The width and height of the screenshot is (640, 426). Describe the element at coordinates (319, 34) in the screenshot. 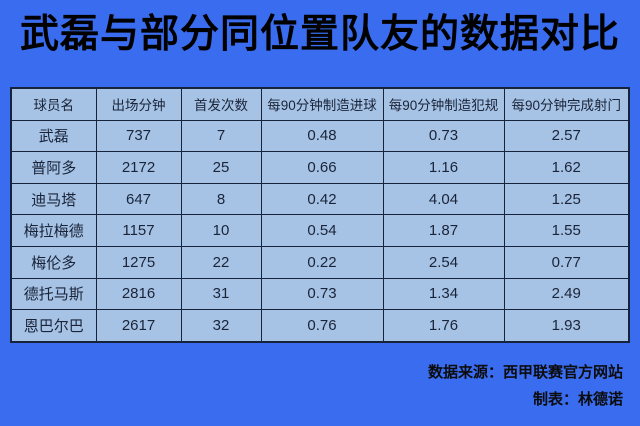

I see `page-title: 武磊与部分同位置队友的数据对比` at that location.